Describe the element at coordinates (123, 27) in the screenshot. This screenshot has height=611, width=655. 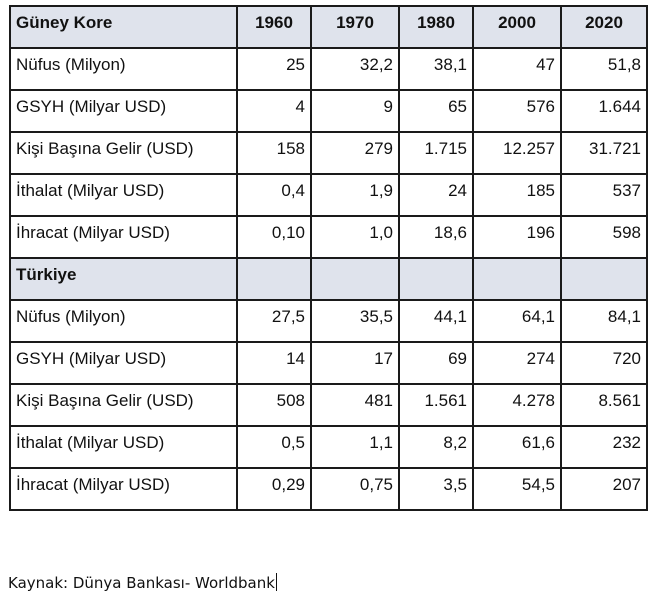
I see `section-title: Güney Kore` at that location.